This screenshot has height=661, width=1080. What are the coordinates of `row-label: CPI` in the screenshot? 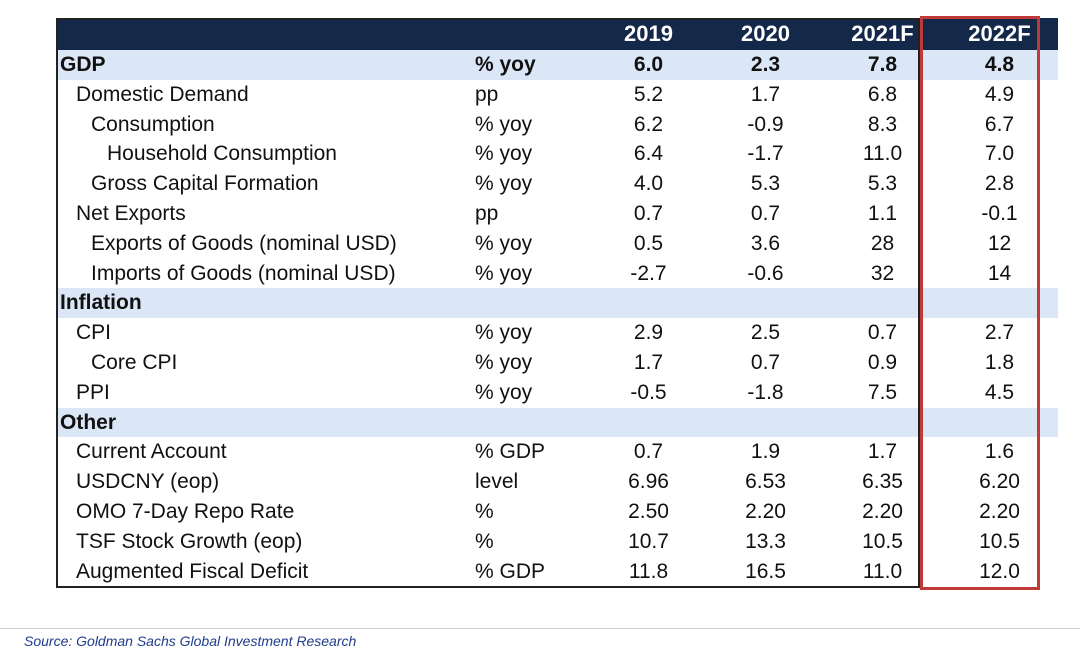 It's located at (94, 333).